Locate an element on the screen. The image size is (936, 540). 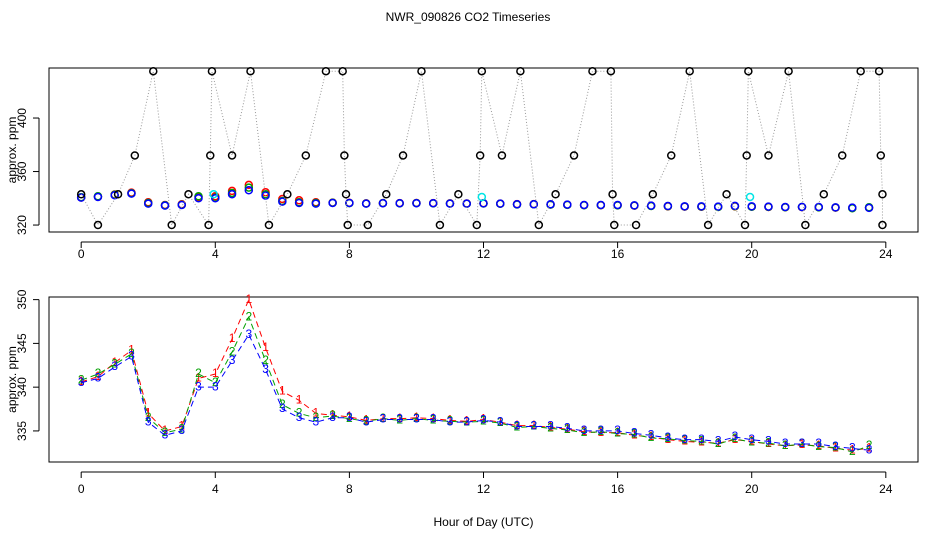
x-tick-label: 16 is located at coordinates (618, 489).